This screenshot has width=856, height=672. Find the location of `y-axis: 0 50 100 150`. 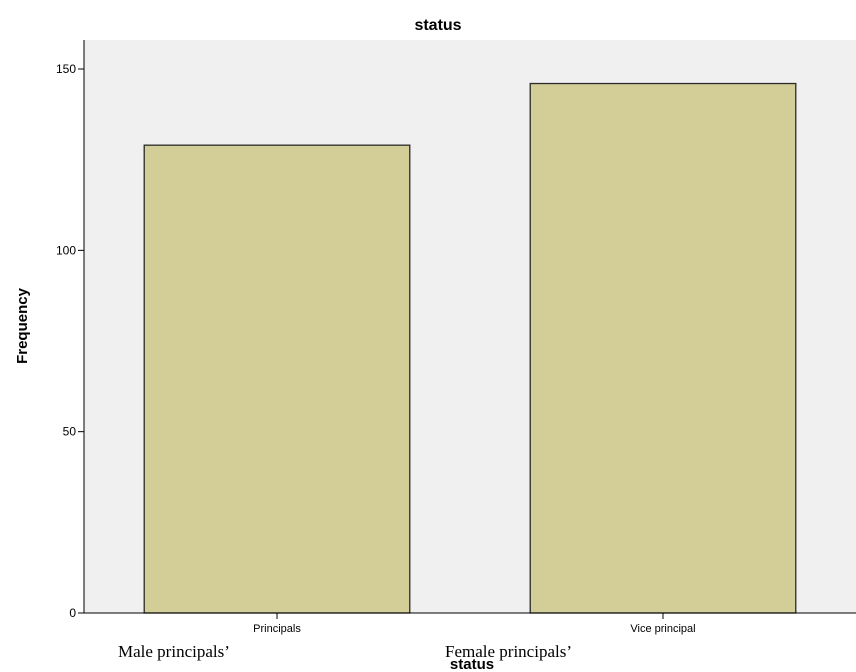

y-axis: 0 50 100 150 is located at coordinates (70, 330).